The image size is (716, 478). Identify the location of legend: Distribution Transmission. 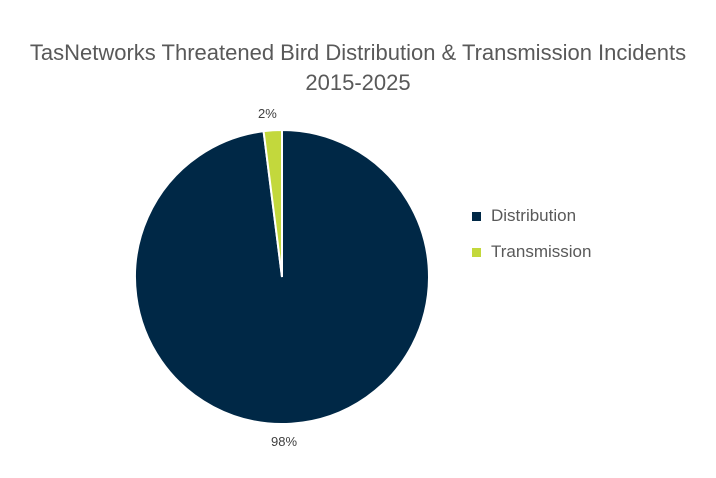
(531, 234).